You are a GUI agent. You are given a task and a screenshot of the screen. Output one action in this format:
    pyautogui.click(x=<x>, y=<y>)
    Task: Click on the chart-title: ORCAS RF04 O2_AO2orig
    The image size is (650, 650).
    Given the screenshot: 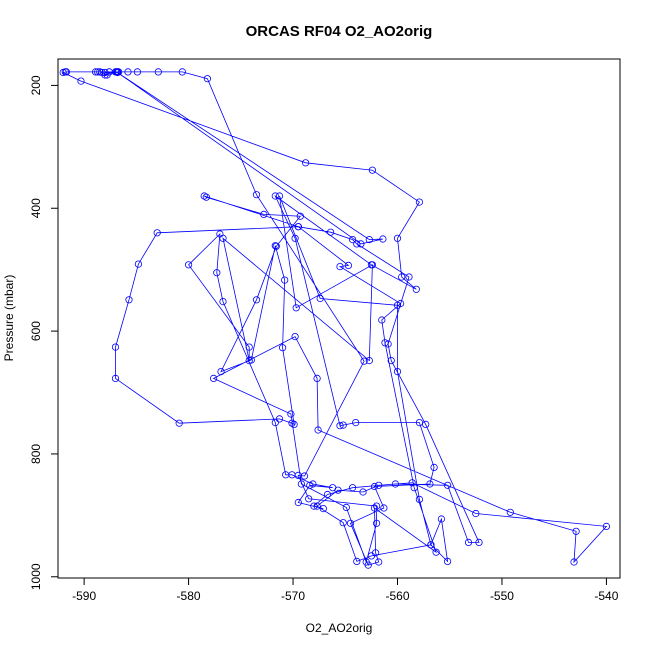 What is the action you would take?
    pyautogui.click(x=339, y=31)
    